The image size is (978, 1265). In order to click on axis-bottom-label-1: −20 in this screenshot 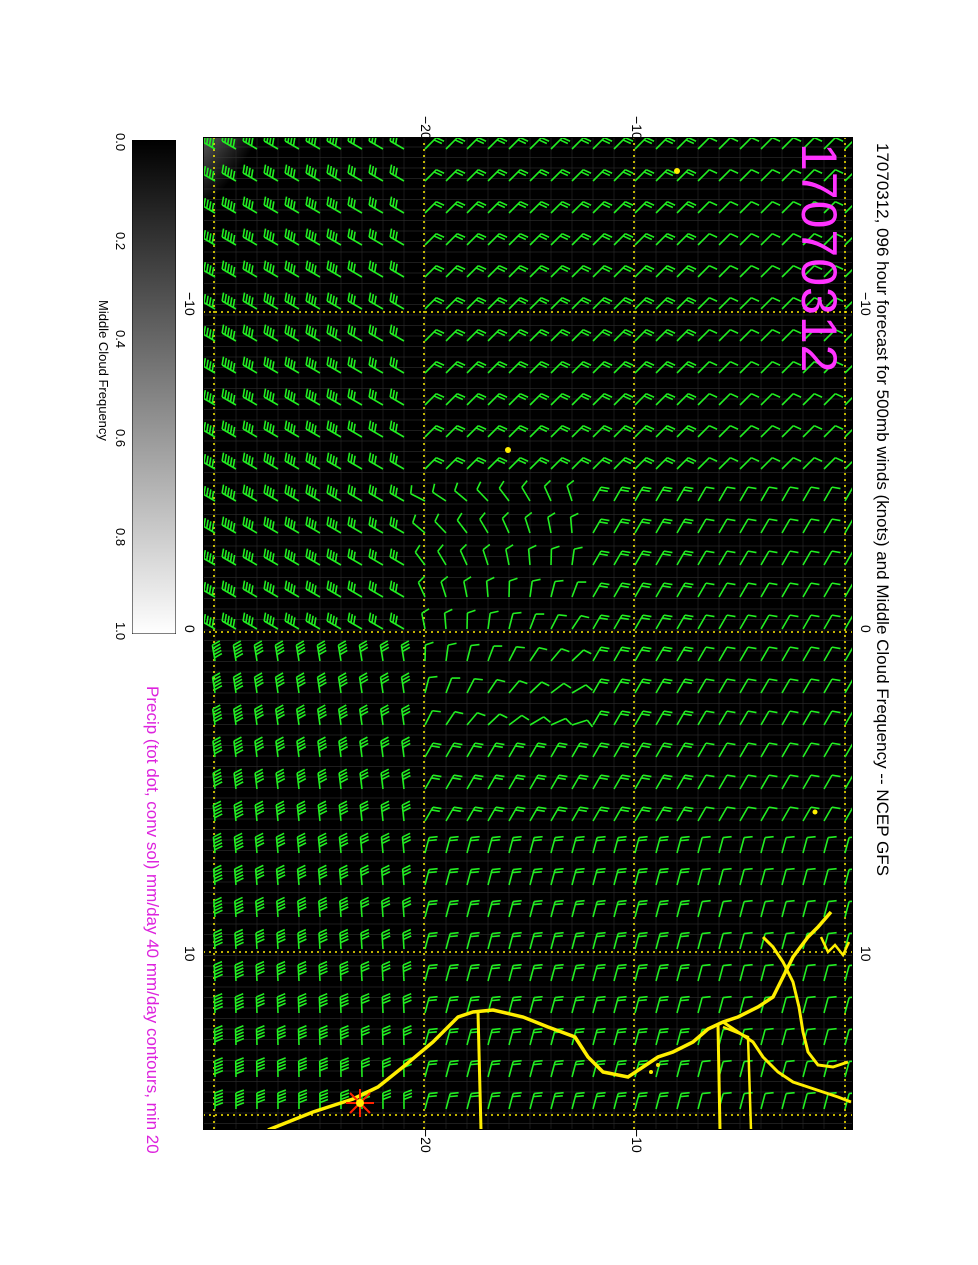, I will do `click(426, 1141)`.